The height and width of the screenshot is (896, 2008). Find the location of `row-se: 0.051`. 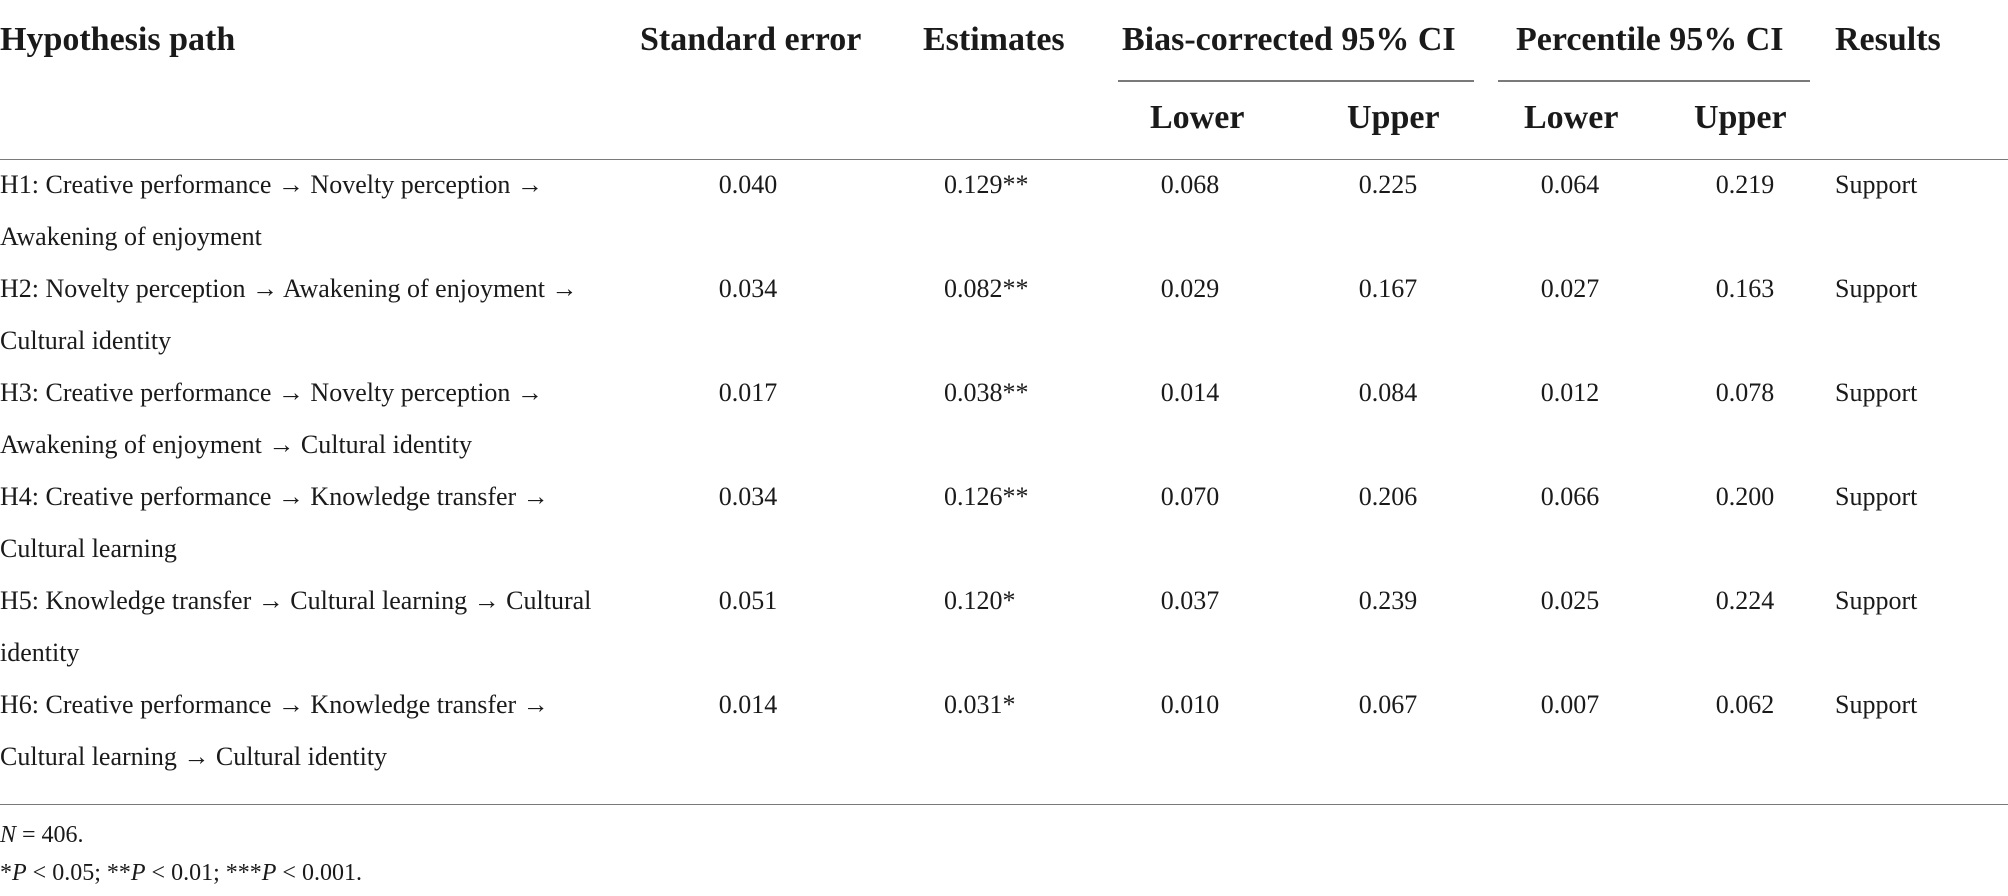

row-se: 0.051 is located at coordinates (748, 600).